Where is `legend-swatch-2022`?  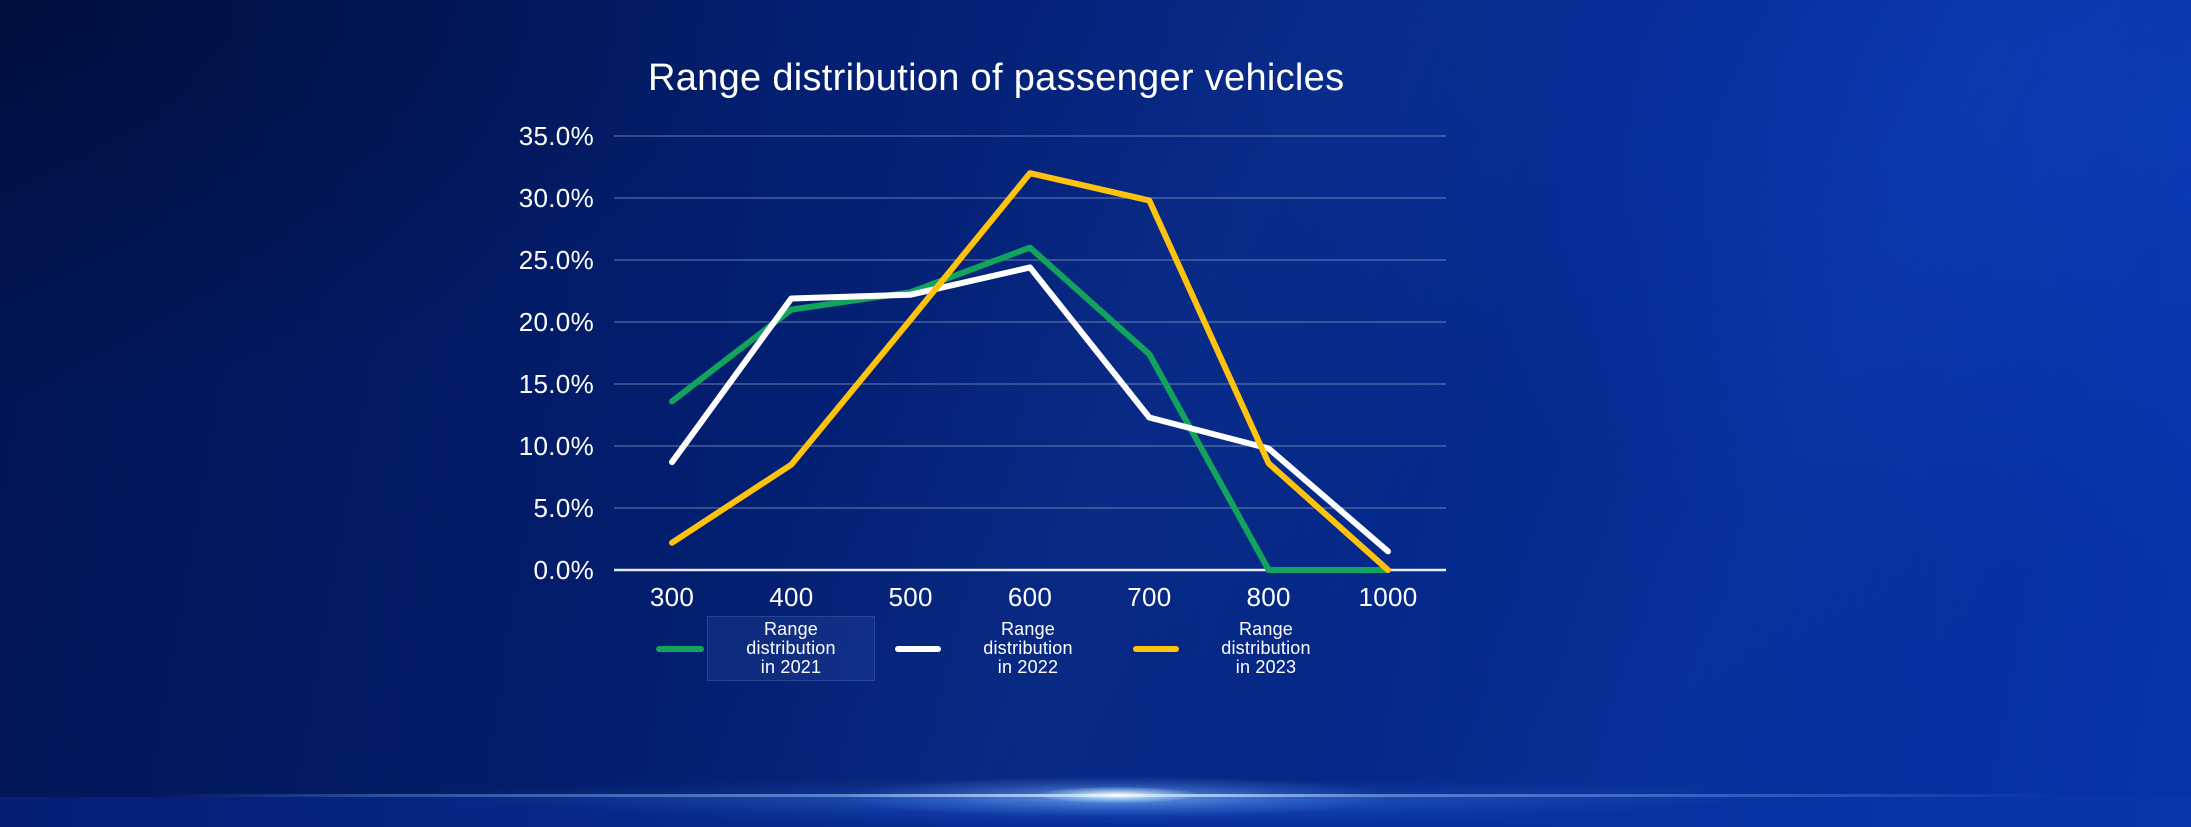
legend-swatch-2022 is located at coordinates (918, 648).